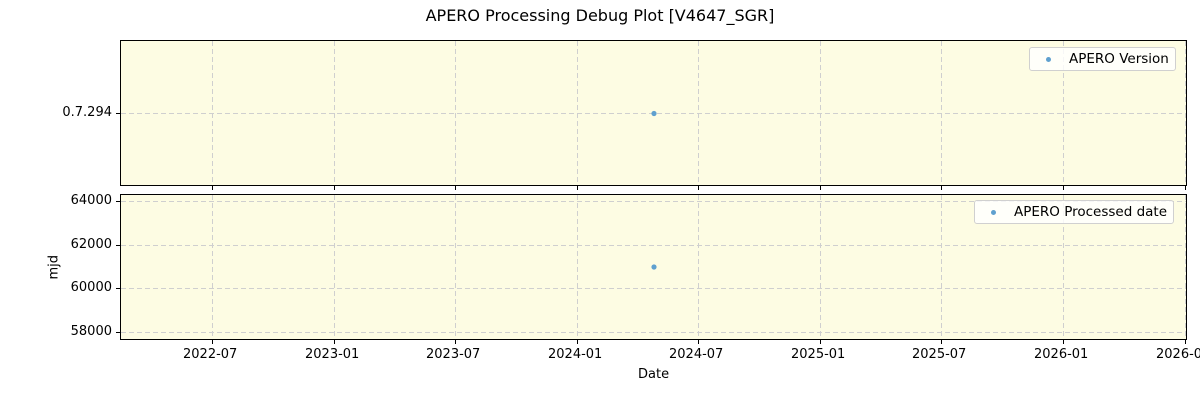  Describe the element at coordinates (210, 354) in the screenshot. I see `x-tick-label: 2022-07` at that location.